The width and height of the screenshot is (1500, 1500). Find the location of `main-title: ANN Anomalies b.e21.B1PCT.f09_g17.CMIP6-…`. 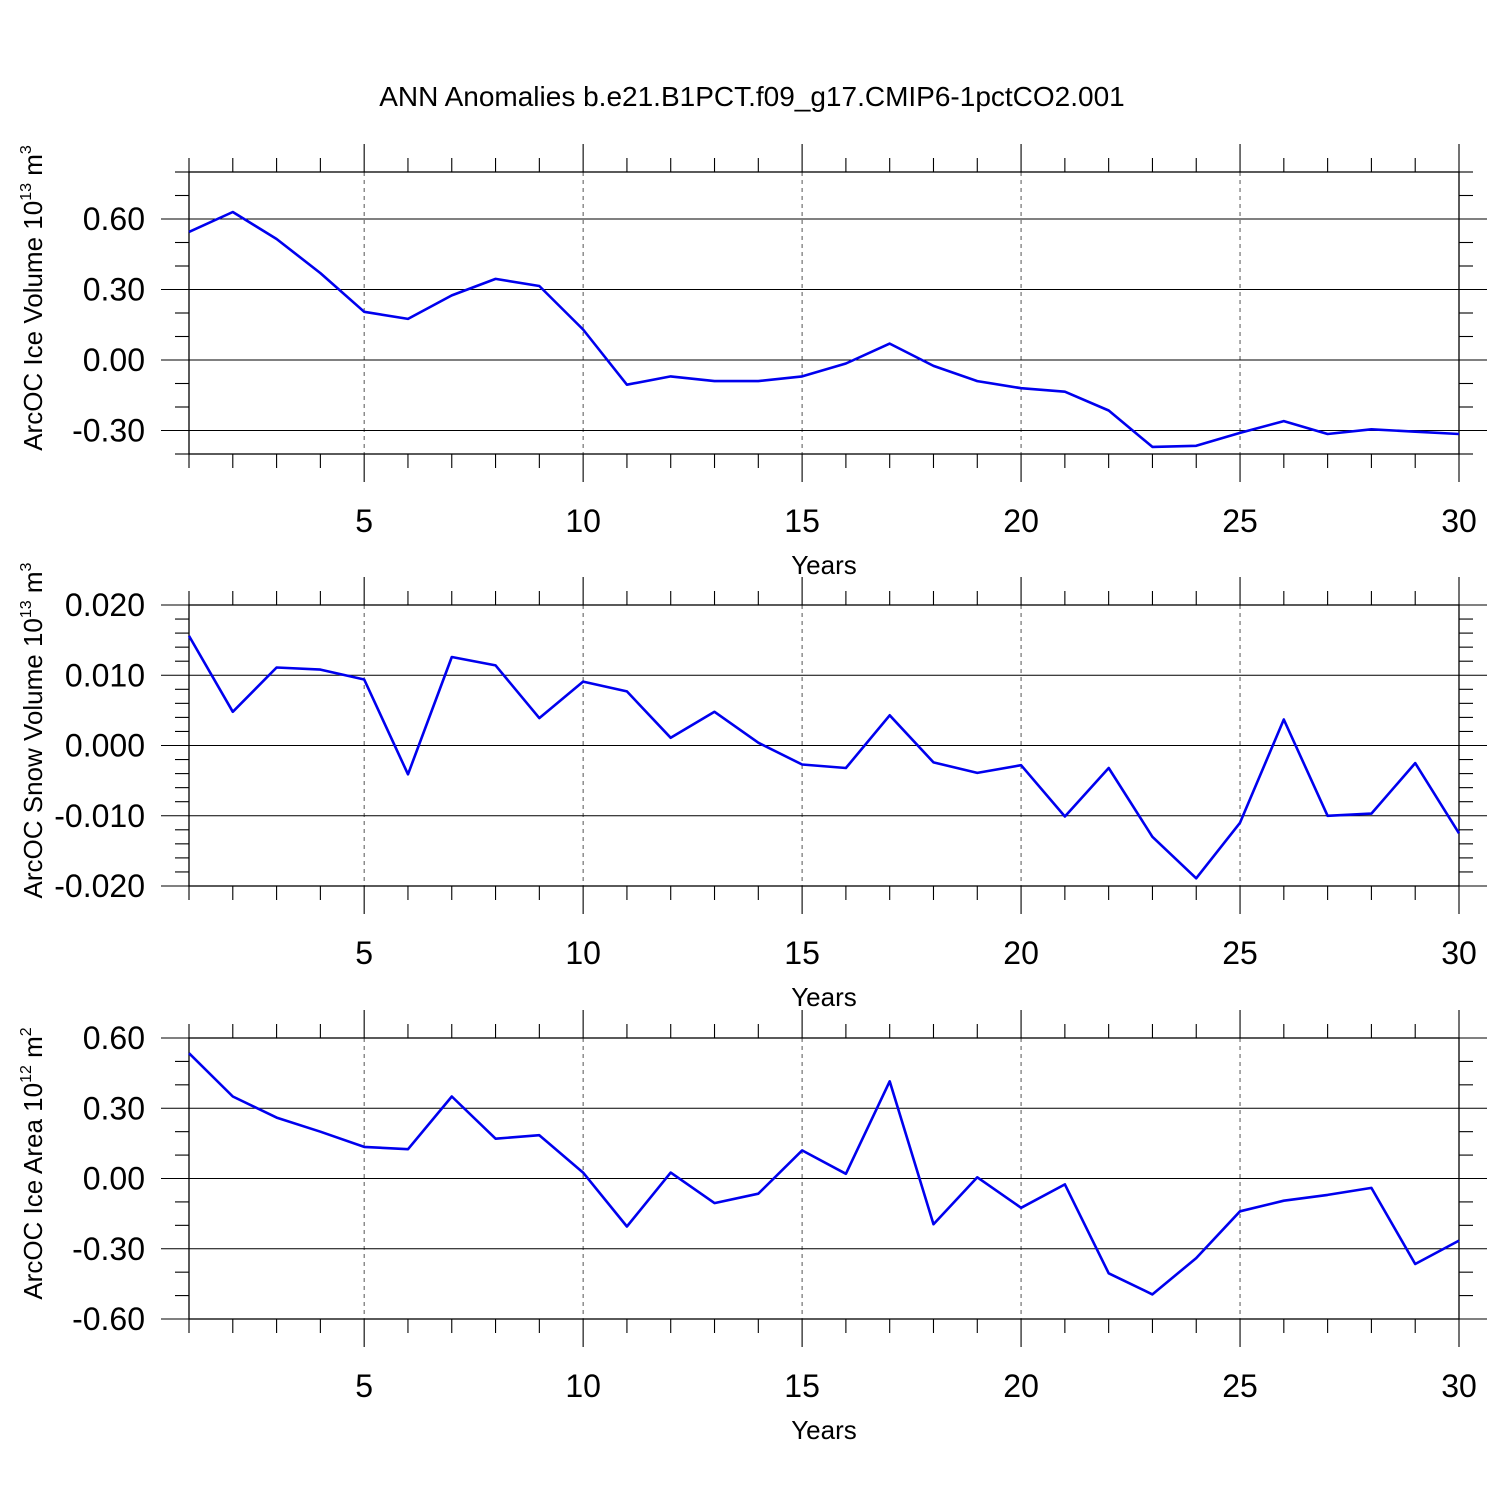

main-title: ANN Anomalies b.e21.B1PCT.f09_g17.CMIP6-… is located at coordinates (752, 96).